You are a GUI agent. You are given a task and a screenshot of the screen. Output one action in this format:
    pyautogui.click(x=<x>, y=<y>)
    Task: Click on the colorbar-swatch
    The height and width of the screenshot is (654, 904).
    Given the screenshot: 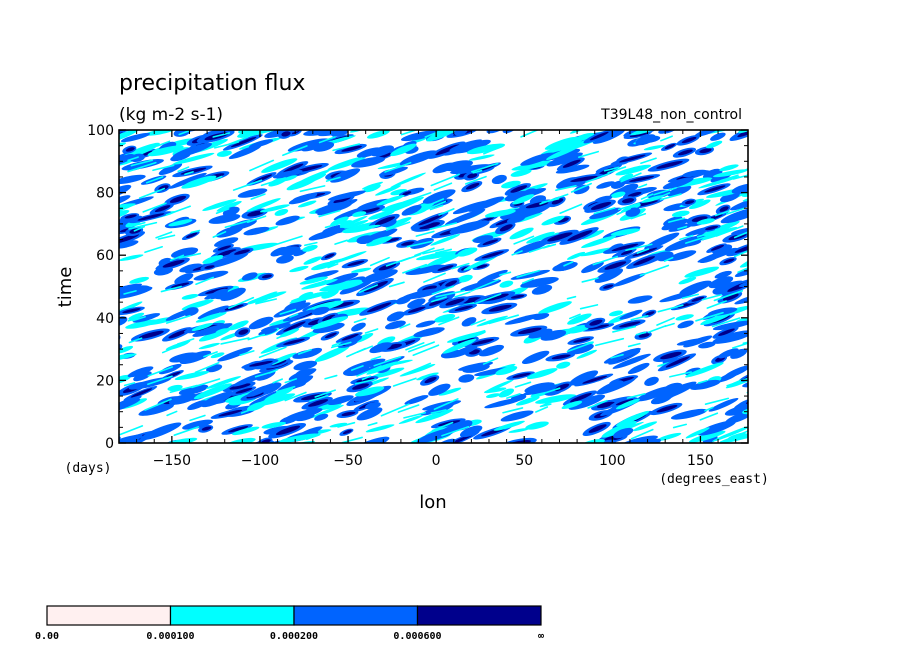 What is the action you would take?
    pyautogui.click(x=356, y=615)
    